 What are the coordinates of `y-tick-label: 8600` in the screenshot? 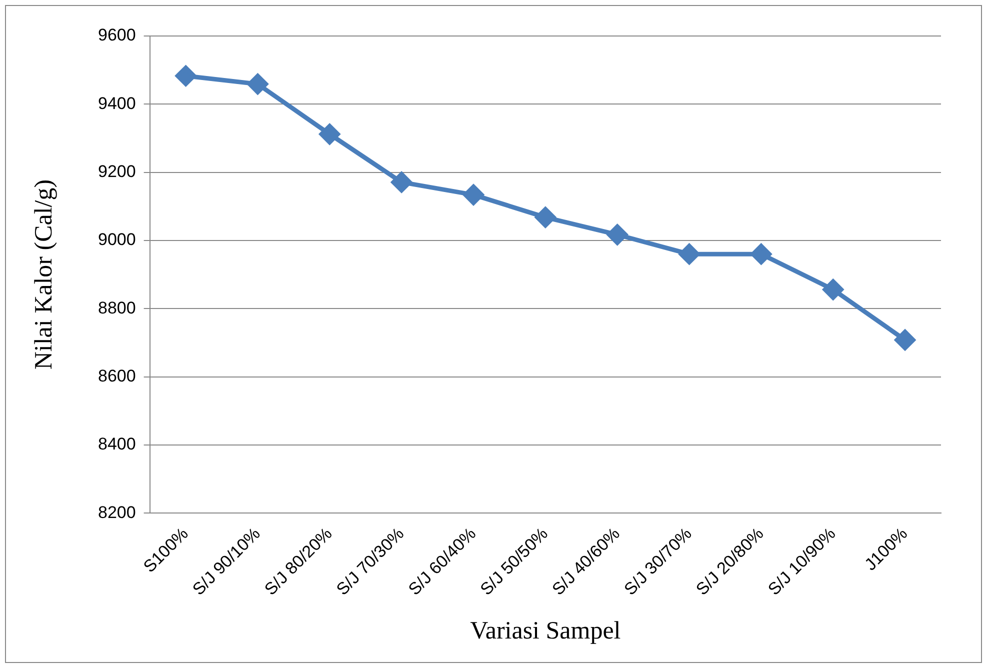 It's located at (117, 376).